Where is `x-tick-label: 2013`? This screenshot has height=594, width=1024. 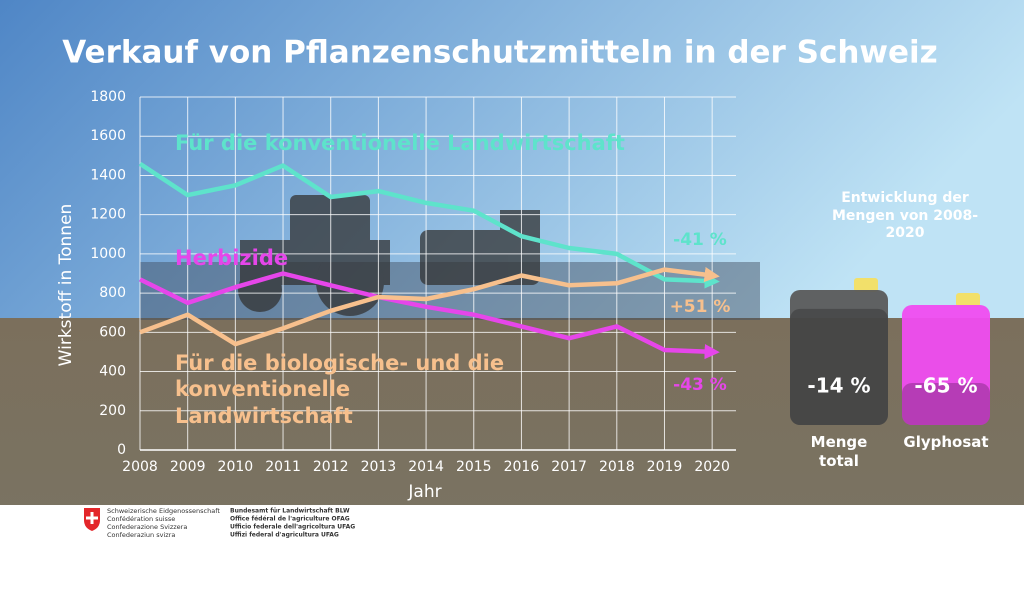 x-tick-label: 2013 is located at coordinates (379, 467).